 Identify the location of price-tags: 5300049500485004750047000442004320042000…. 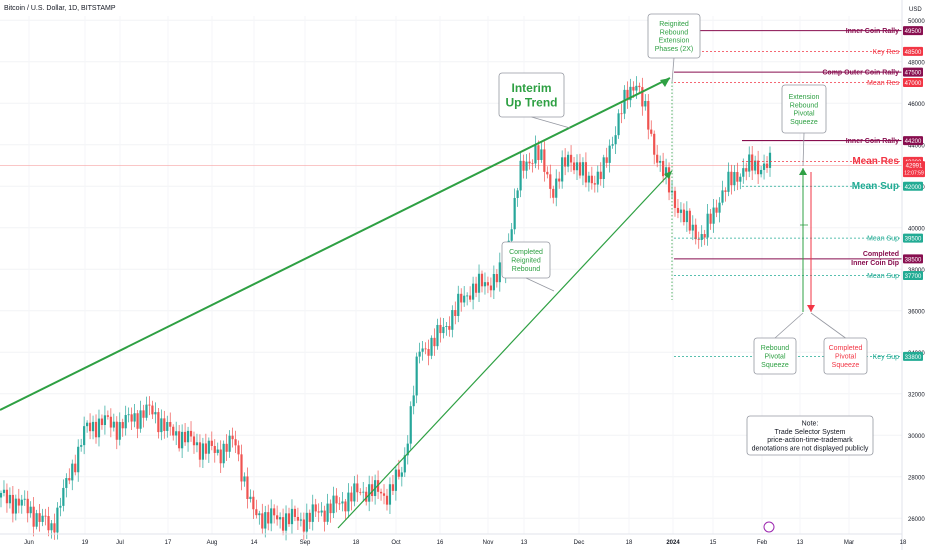
(914, 193).